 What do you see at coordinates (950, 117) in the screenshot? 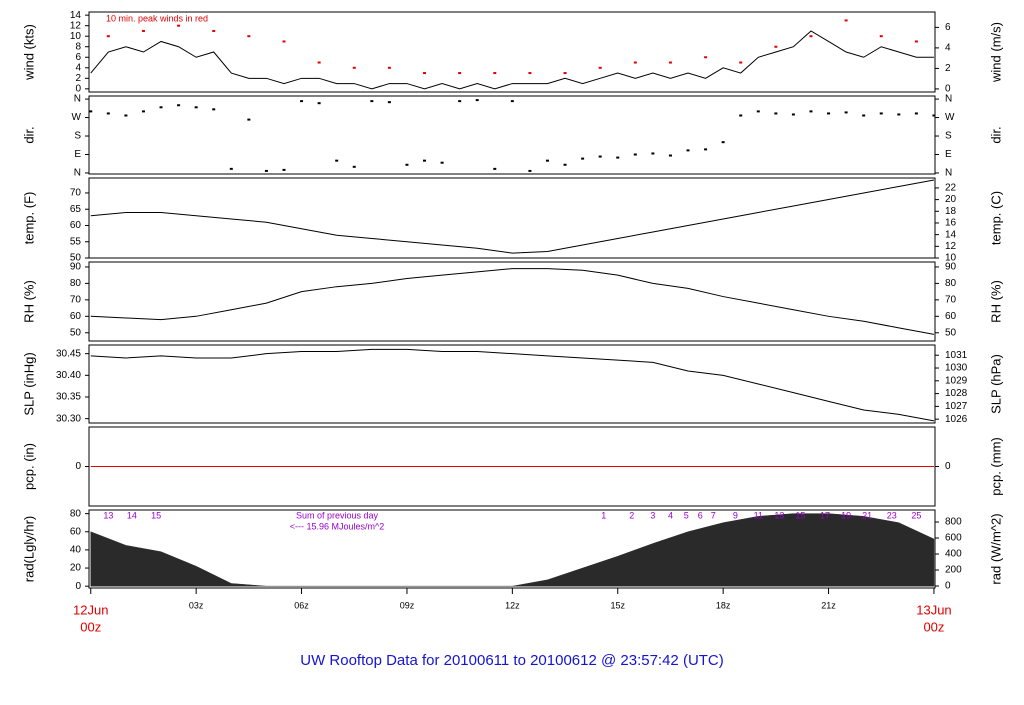
I see `y2-tick-label: W` at bounding box center [950, 117].